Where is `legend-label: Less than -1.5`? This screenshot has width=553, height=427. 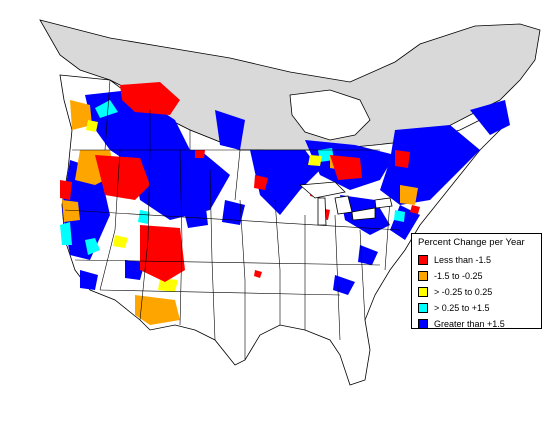 legend-label: Less than -1.5 is located at coordinates (463, 260).